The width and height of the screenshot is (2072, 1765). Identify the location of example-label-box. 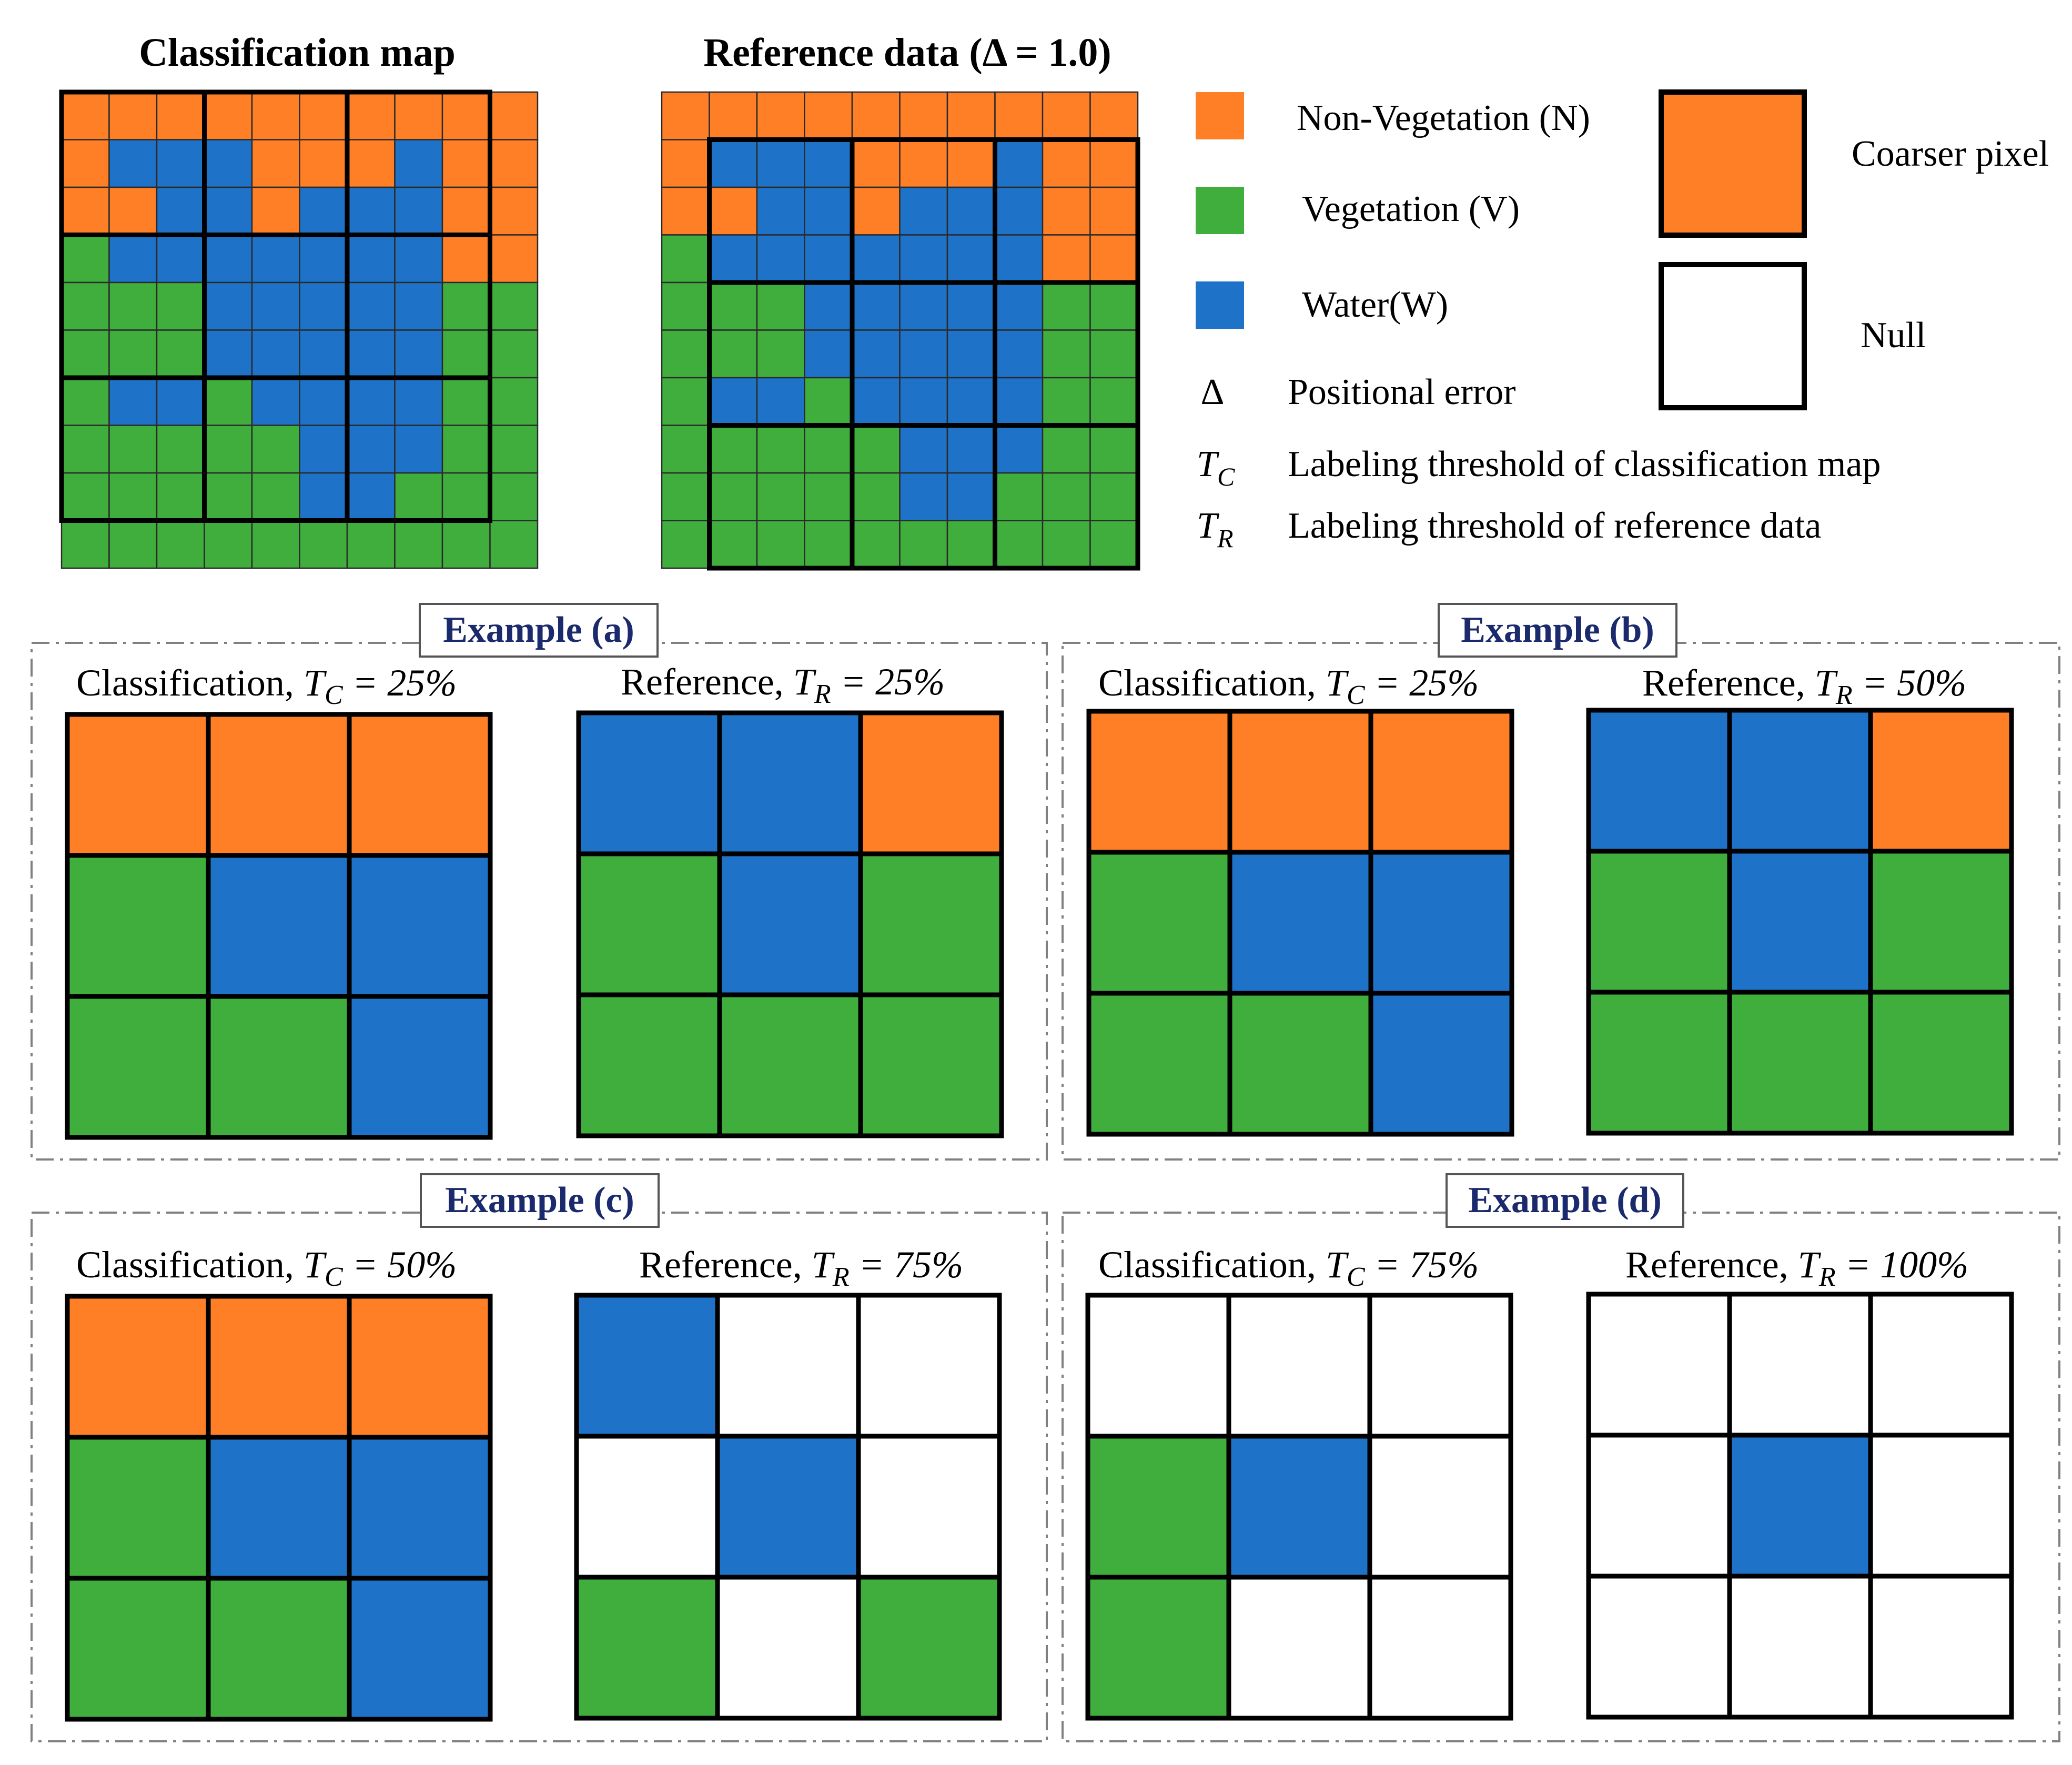
(539, 630).